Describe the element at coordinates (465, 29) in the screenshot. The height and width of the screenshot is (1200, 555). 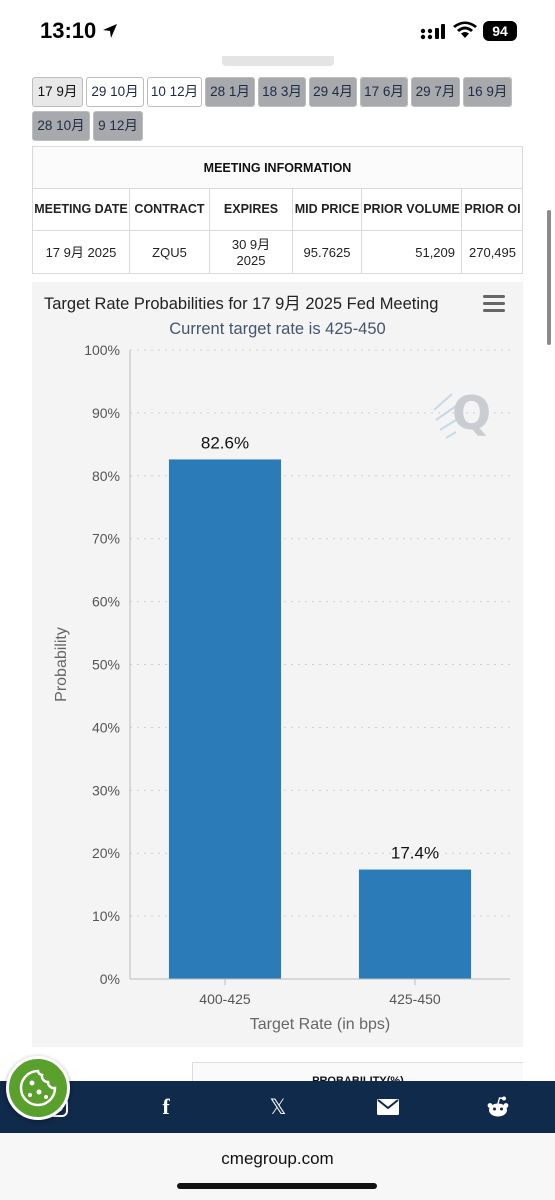
I see `wifi-icon` at that location.